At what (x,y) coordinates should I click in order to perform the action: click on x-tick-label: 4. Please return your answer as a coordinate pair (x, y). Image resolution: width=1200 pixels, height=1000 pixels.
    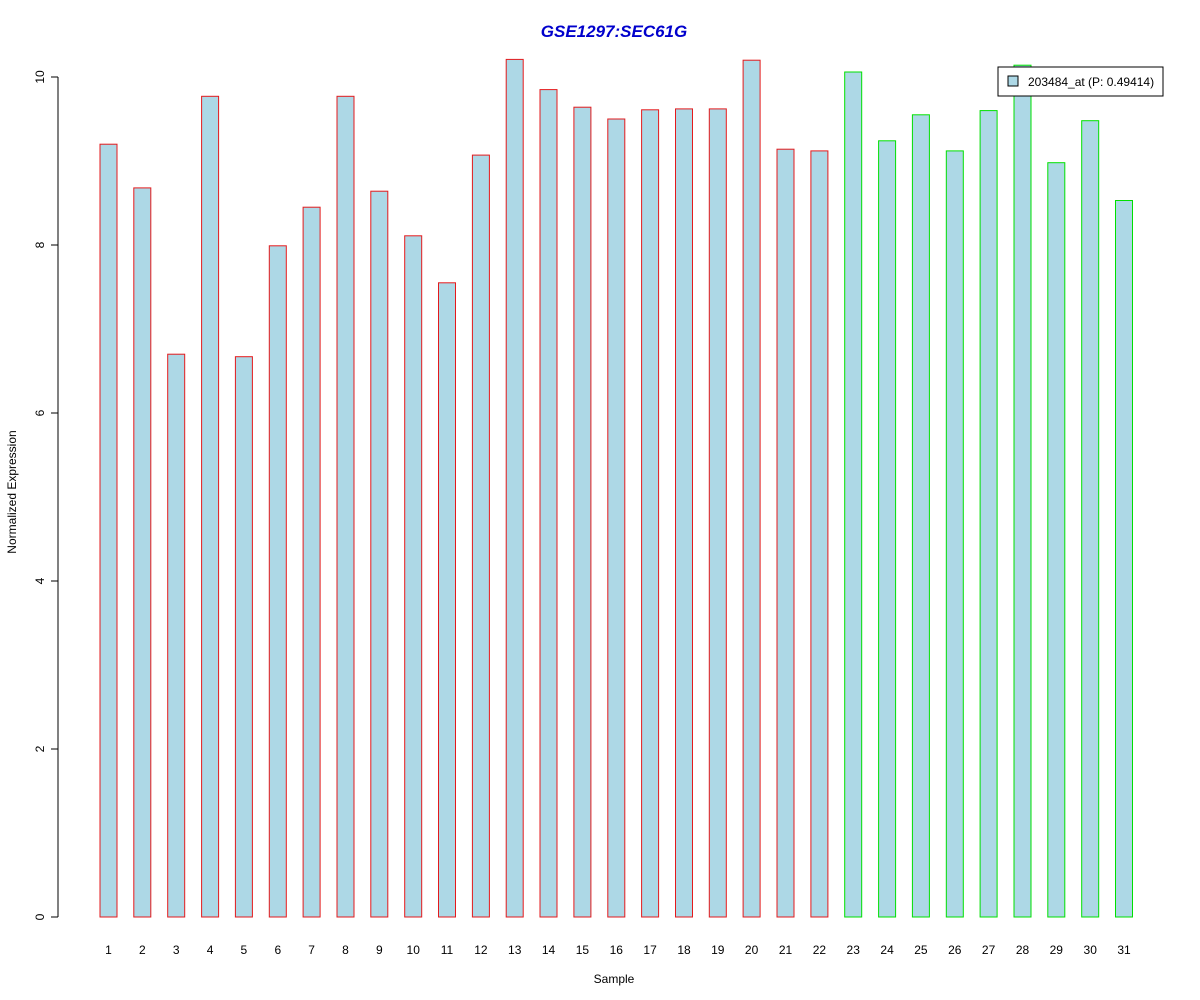
    Looking at the image, I should click on (210, 950).